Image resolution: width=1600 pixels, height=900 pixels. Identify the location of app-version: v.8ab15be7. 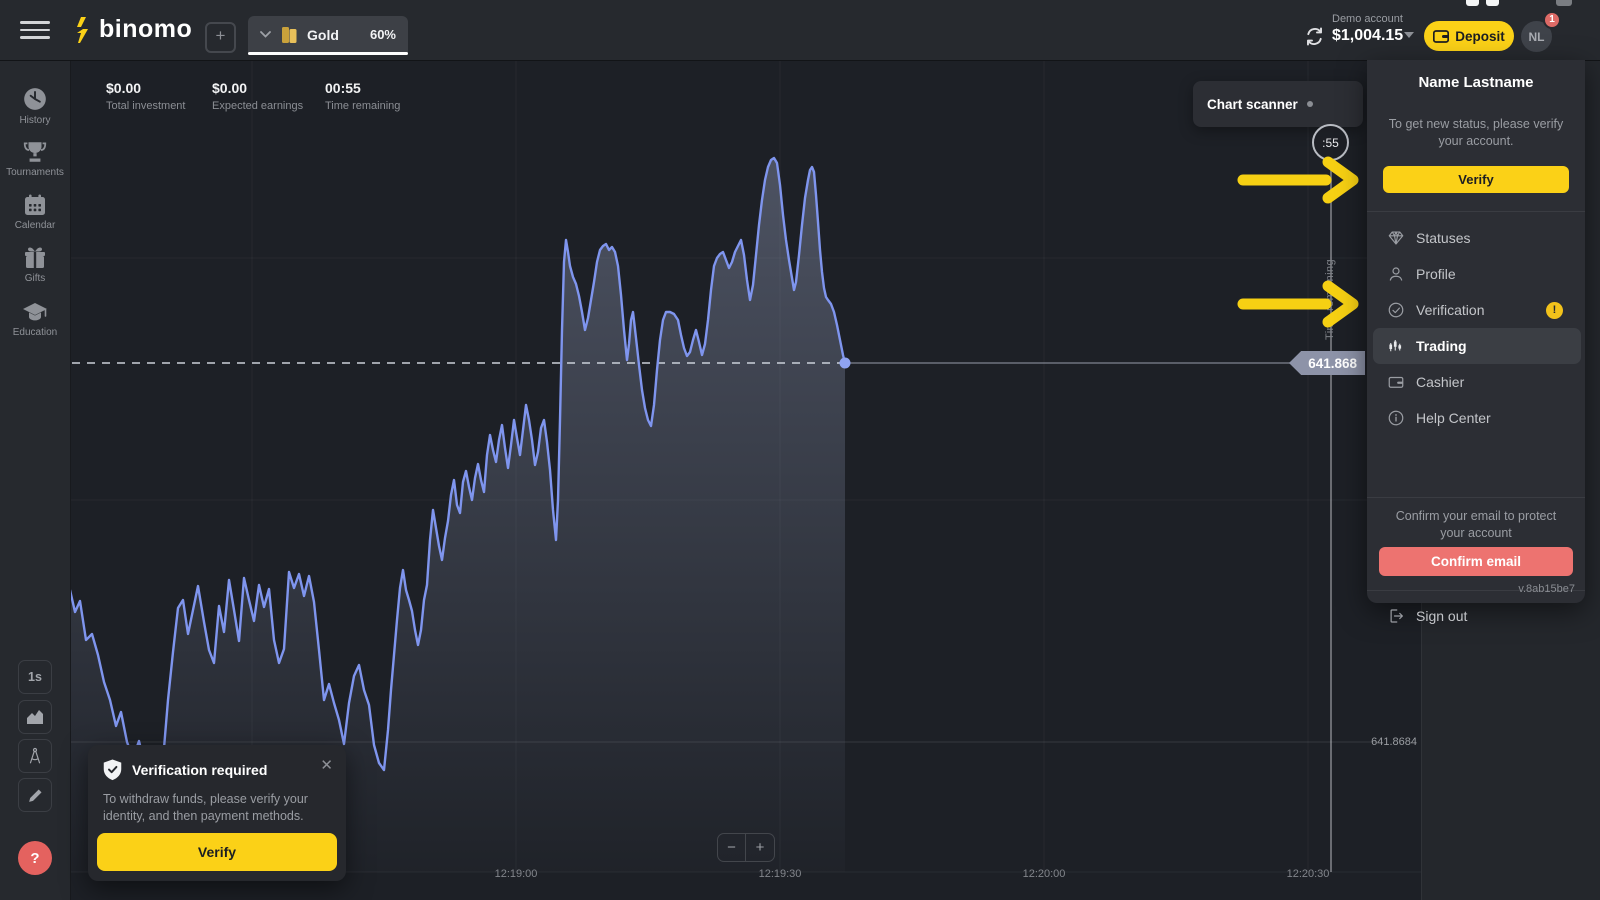
(1546, 589).